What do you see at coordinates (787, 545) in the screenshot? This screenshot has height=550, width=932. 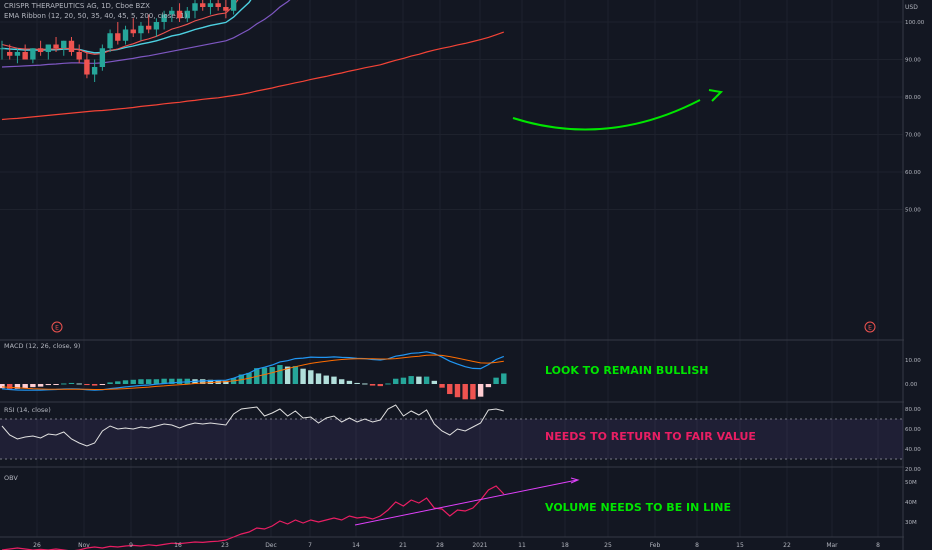 I see `time-tick-label: 22` at bounding box center [787, 545].